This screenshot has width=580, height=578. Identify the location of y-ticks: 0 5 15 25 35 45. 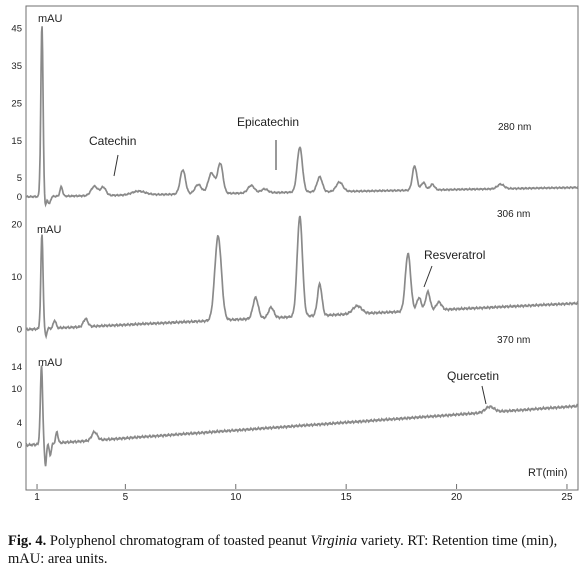
(16, 113).